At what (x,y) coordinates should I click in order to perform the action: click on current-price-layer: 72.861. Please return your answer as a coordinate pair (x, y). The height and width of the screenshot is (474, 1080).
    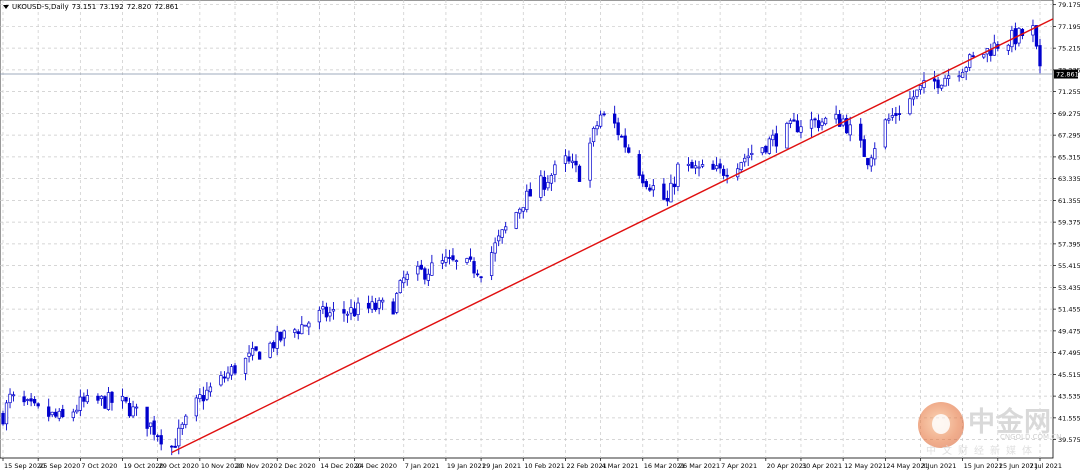
    Looking at the image, I should click on (539, 74).